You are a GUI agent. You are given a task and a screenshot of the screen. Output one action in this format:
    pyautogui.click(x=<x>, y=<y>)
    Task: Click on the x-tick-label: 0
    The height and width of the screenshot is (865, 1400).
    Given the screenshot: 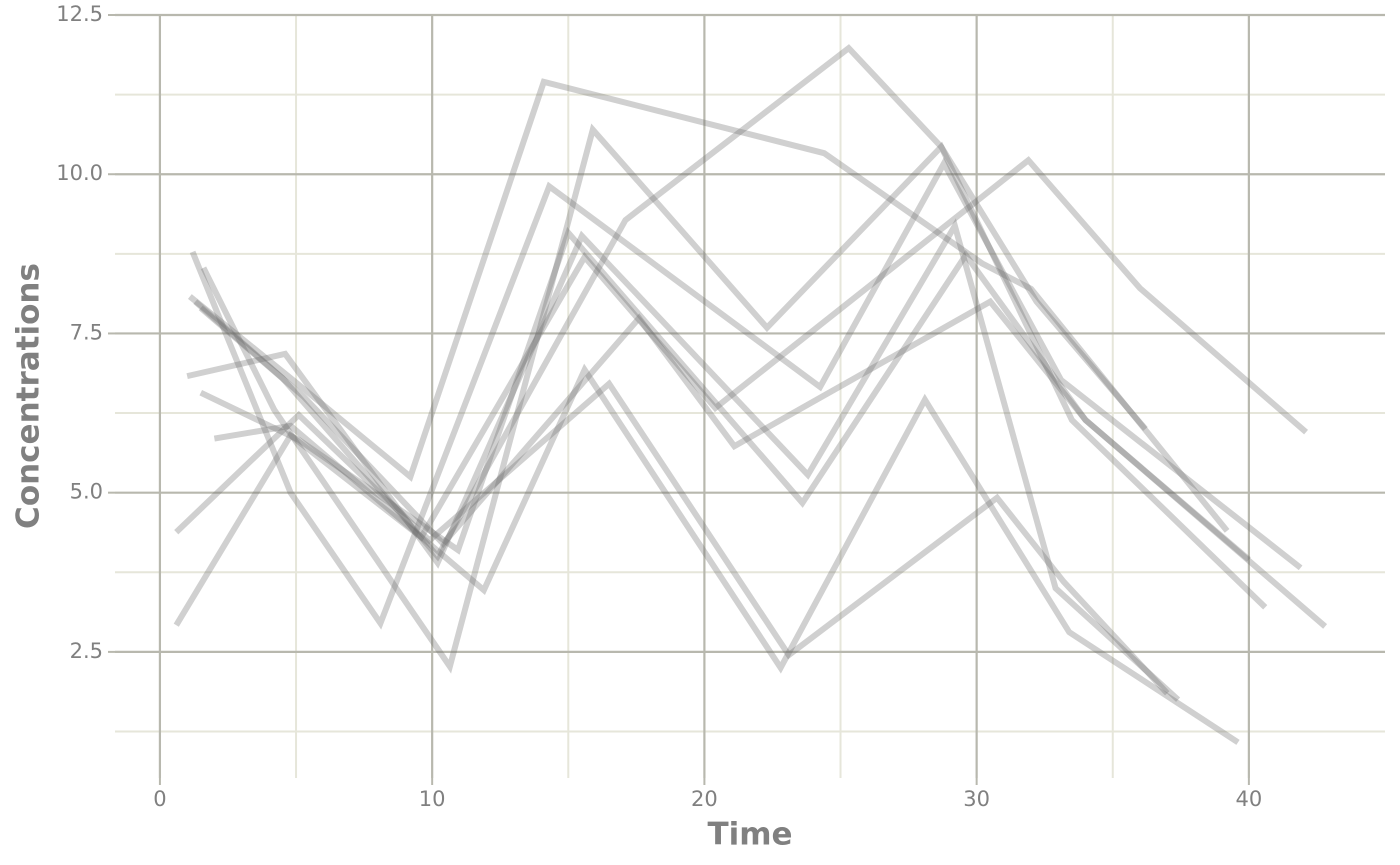 What is the action you would take?
    pyautogui.click(x=159, y=799)
    